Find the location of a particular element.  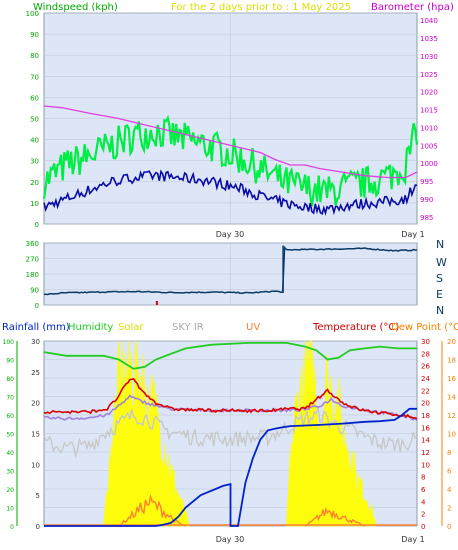

humidity-ticks: 0 10 20 30 40 50 60 70 80 90 100 is located at coordinates (9, 435).